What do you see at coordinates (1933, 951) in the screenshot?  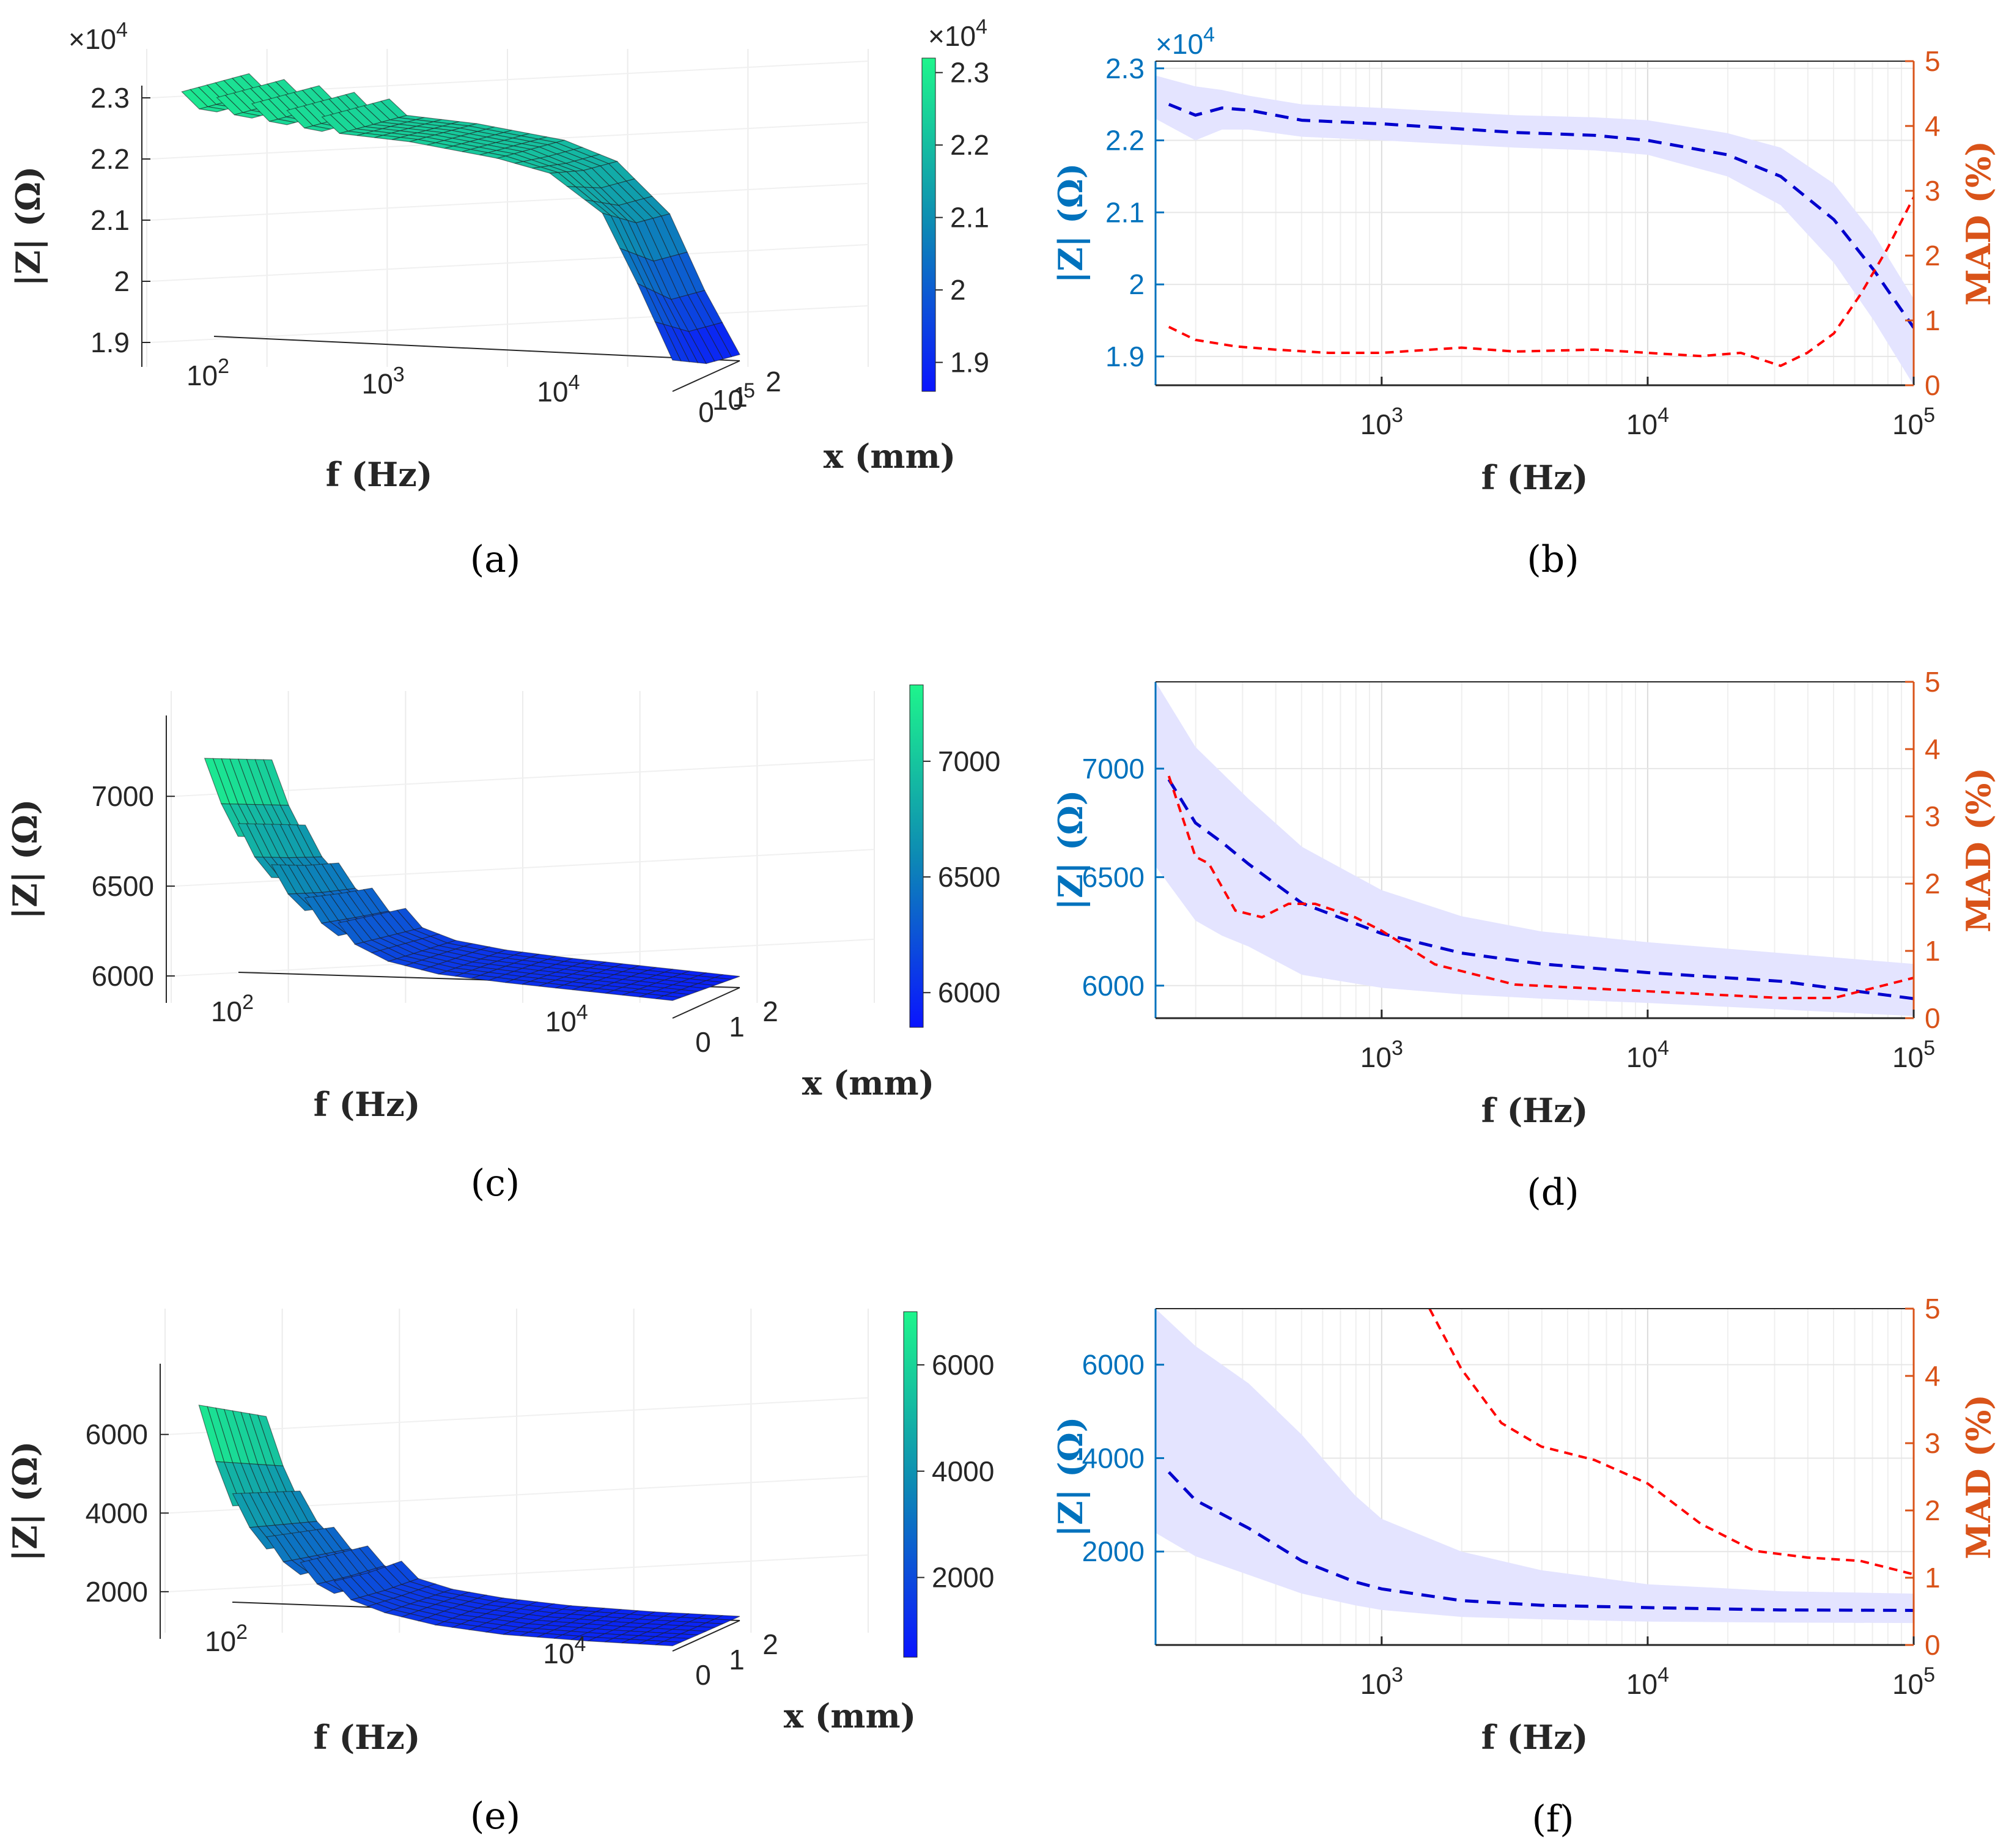 I see `y-right-tick-label: 1` at bounding box center [1933, 951].